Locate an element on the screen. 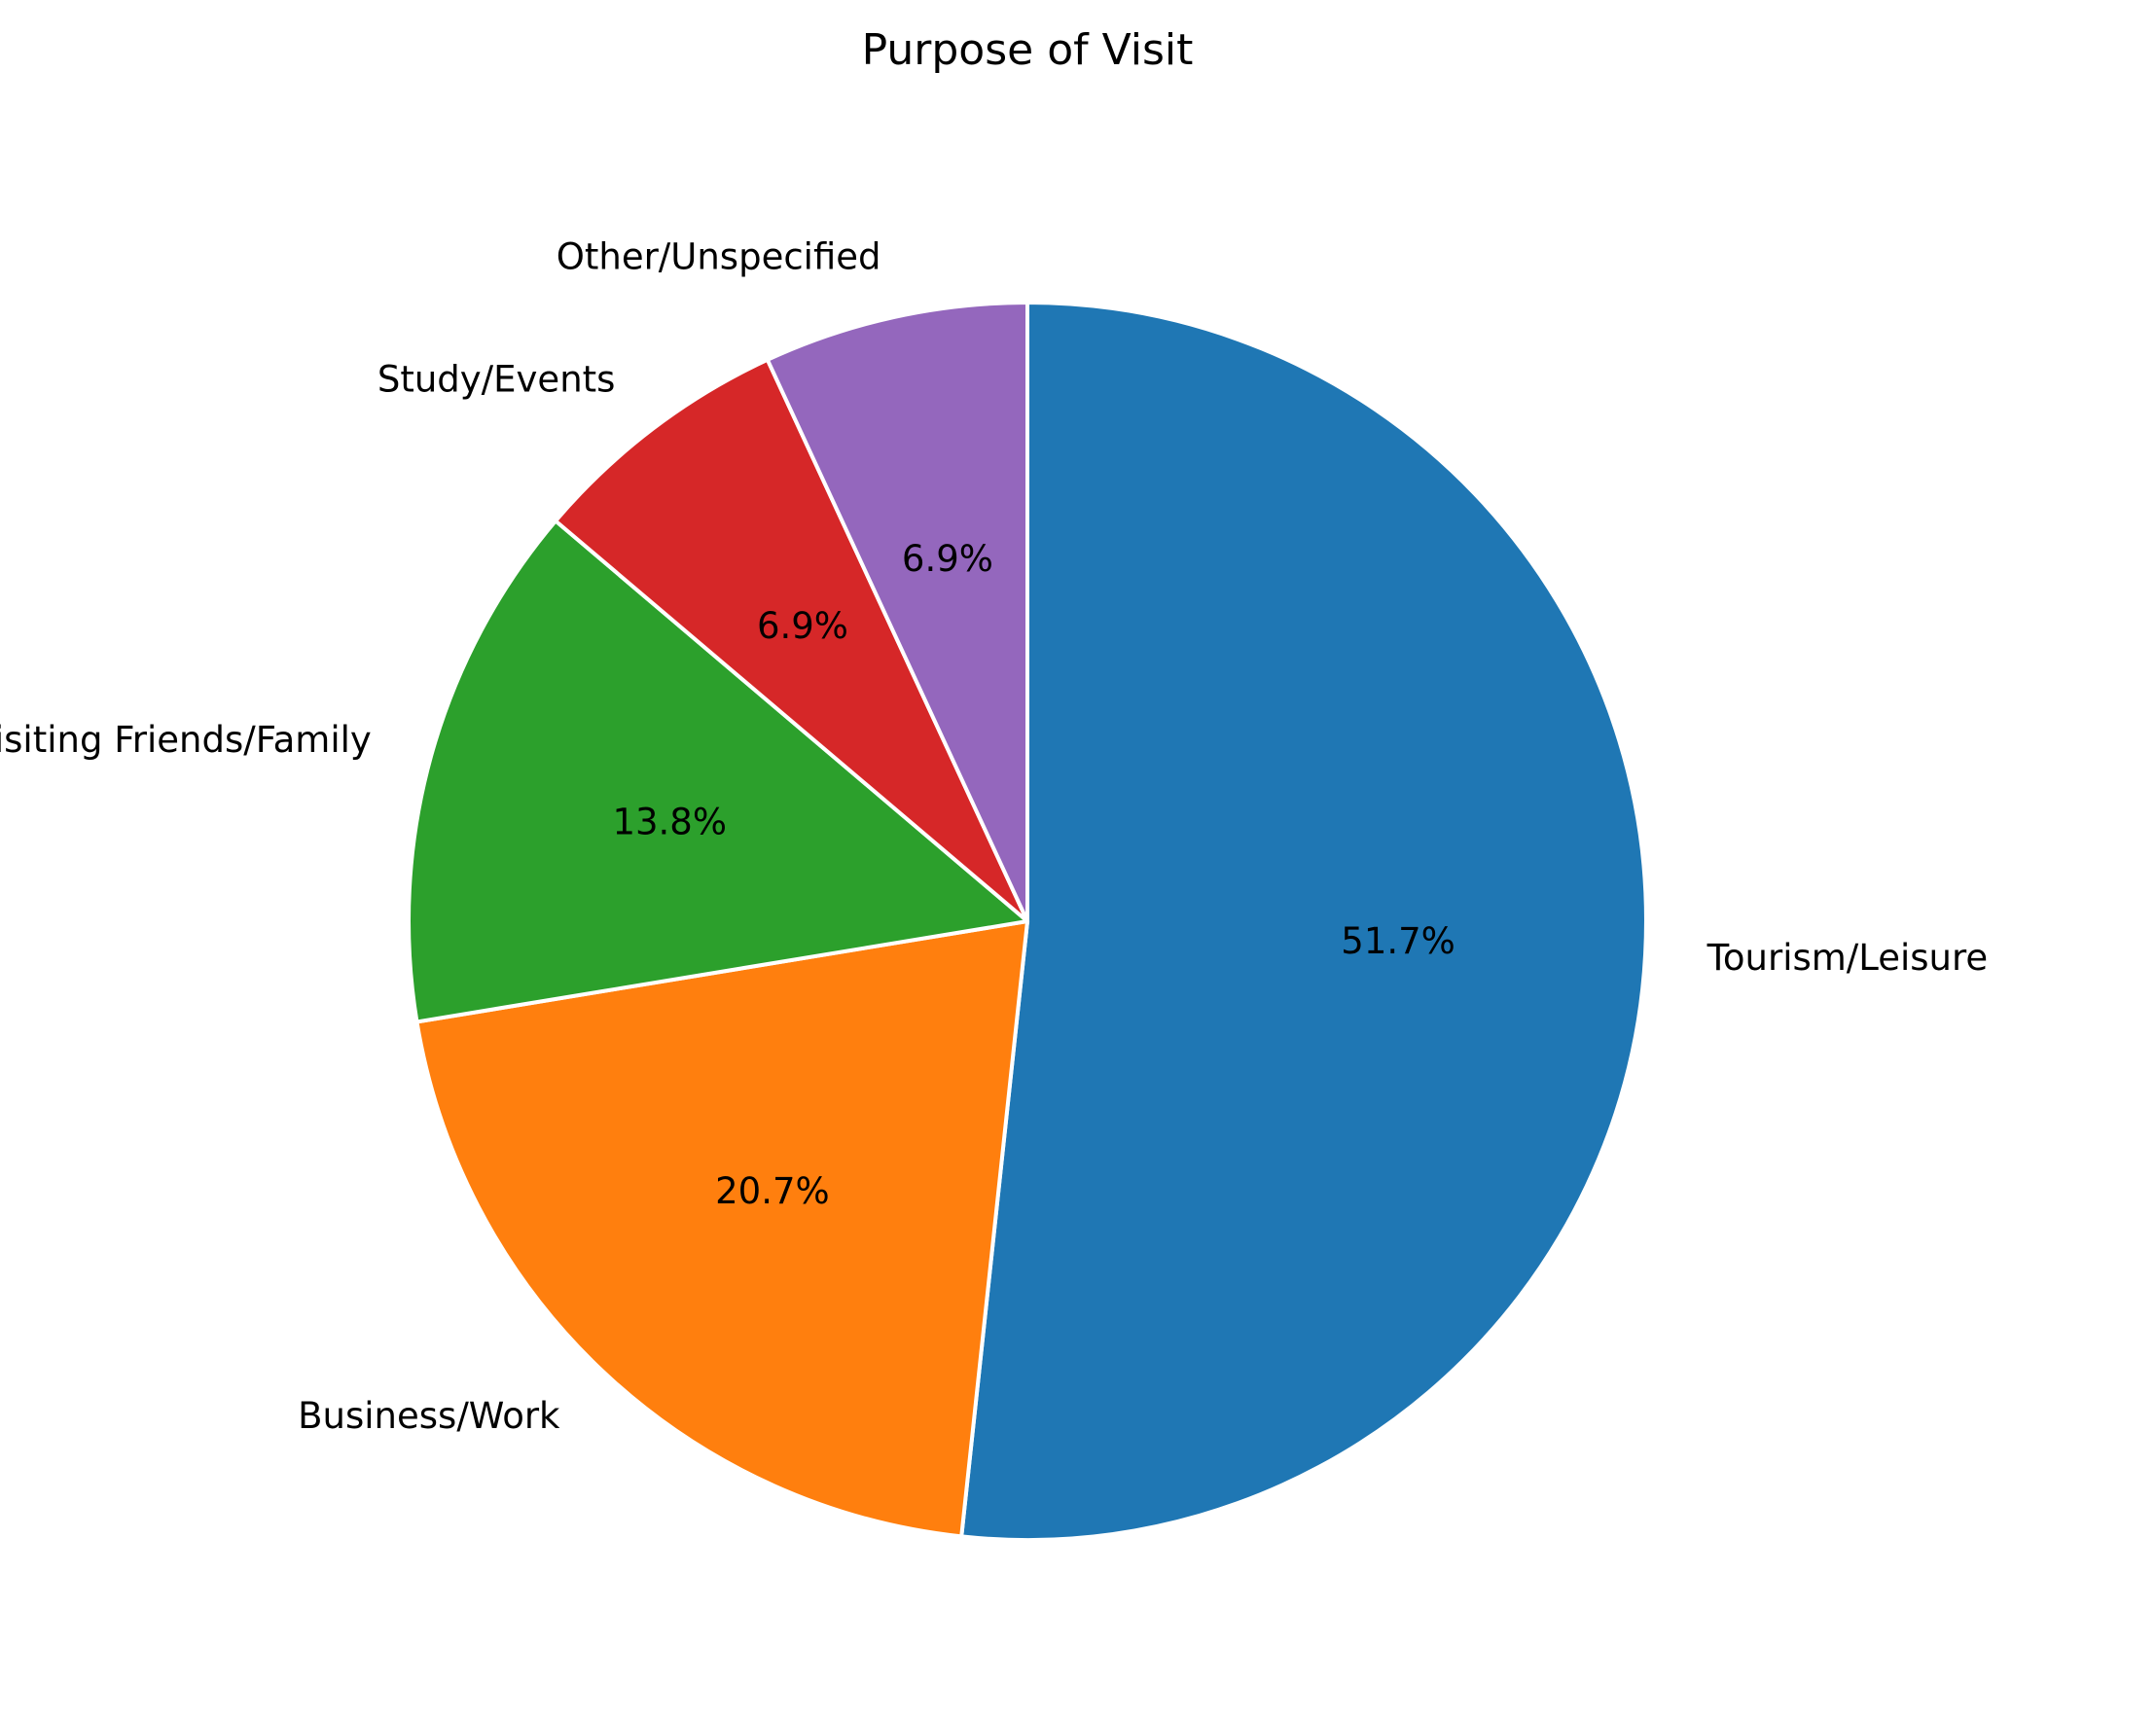 This screenshot has height=1717, width=2156. slice-label: Study/Events is located at coordinates (496, 380).